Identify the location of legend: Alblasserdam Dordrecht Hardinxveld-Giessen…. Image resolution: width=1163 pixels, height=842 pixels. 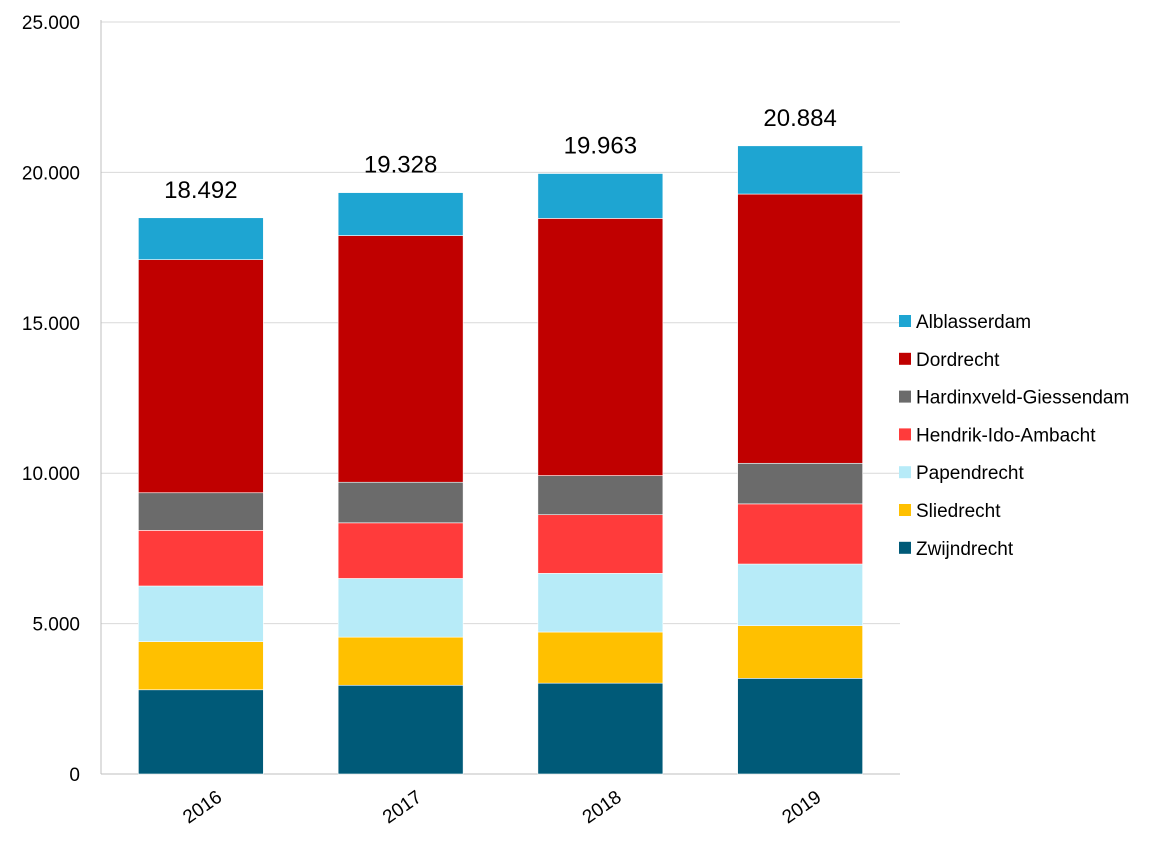
(1014, 436).